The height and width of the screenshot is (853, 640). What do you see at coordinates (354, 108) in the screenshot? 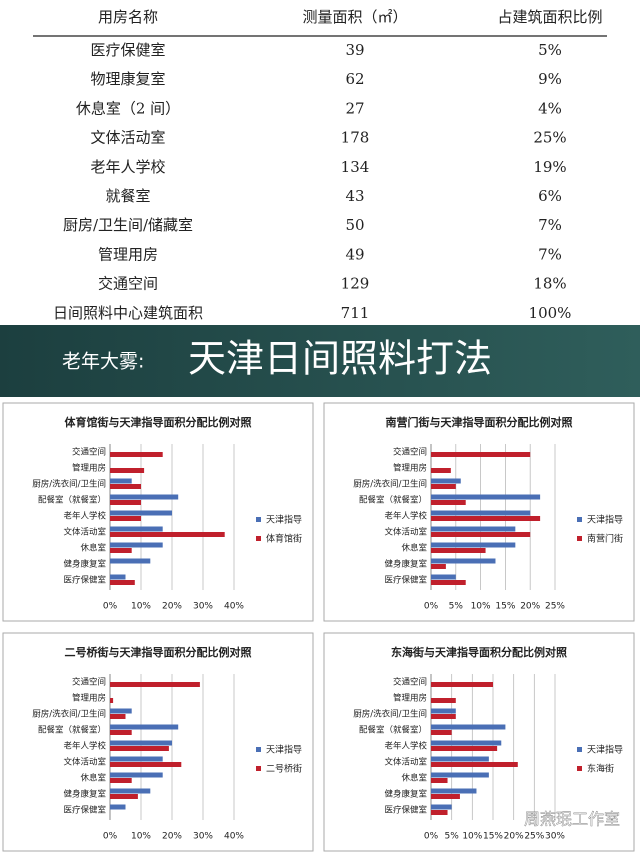
I see `table-cell: 27` at bounding box center [354, 108].